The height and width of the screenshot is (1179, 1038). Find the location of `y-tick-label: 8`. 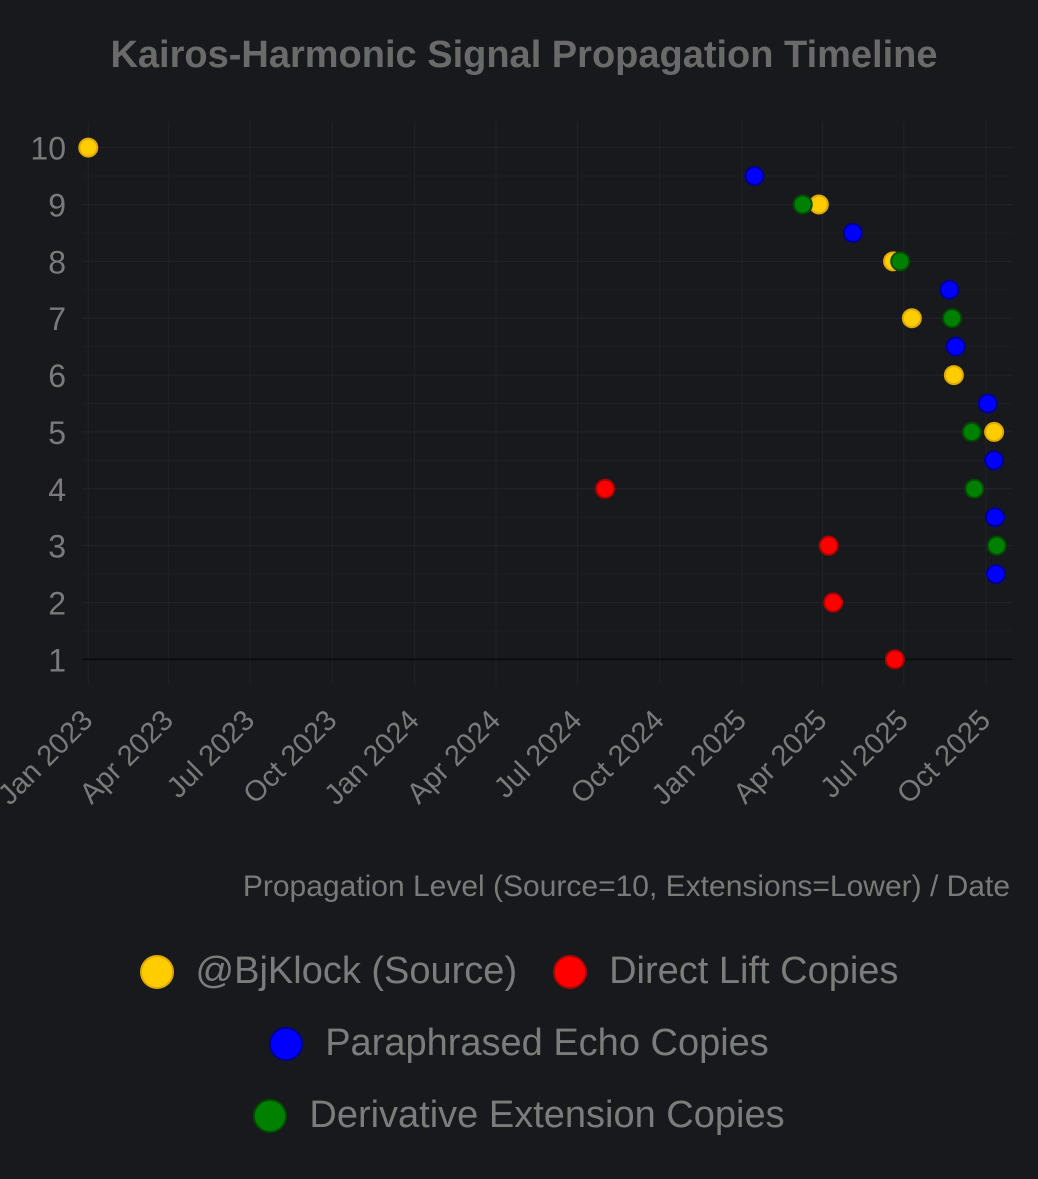

y-tick-label: 8 is located at coordinates (57, 262).